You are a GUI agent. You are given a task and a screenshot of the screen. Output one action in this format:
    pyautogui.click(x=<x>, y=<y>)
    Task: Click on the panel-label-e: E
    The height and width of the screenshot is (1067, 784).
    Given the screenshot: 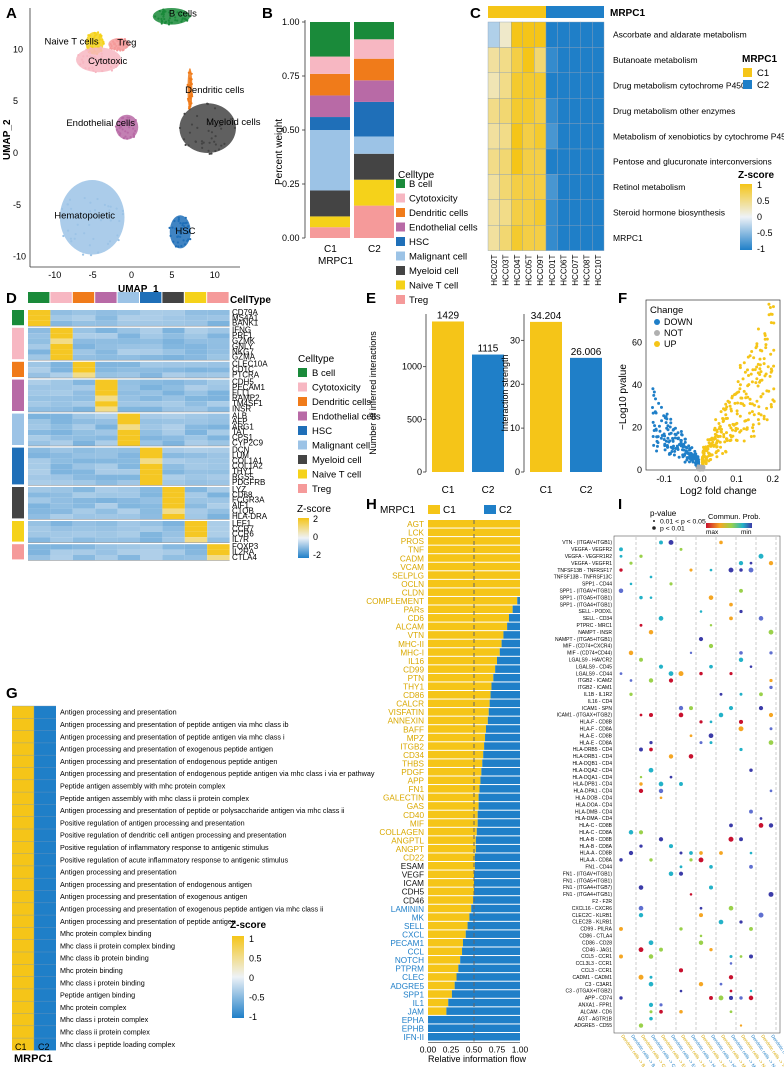 What is the action you would take?
    pyautogui.click(x=371, y=298)
    